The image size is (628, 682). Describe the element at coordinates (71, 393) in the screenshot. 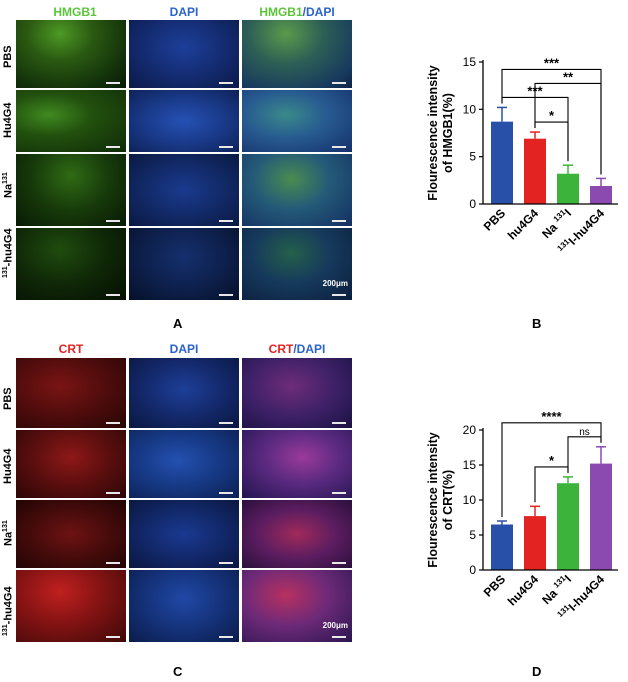

I see `micrograph-c-pbs-crt` at that location.